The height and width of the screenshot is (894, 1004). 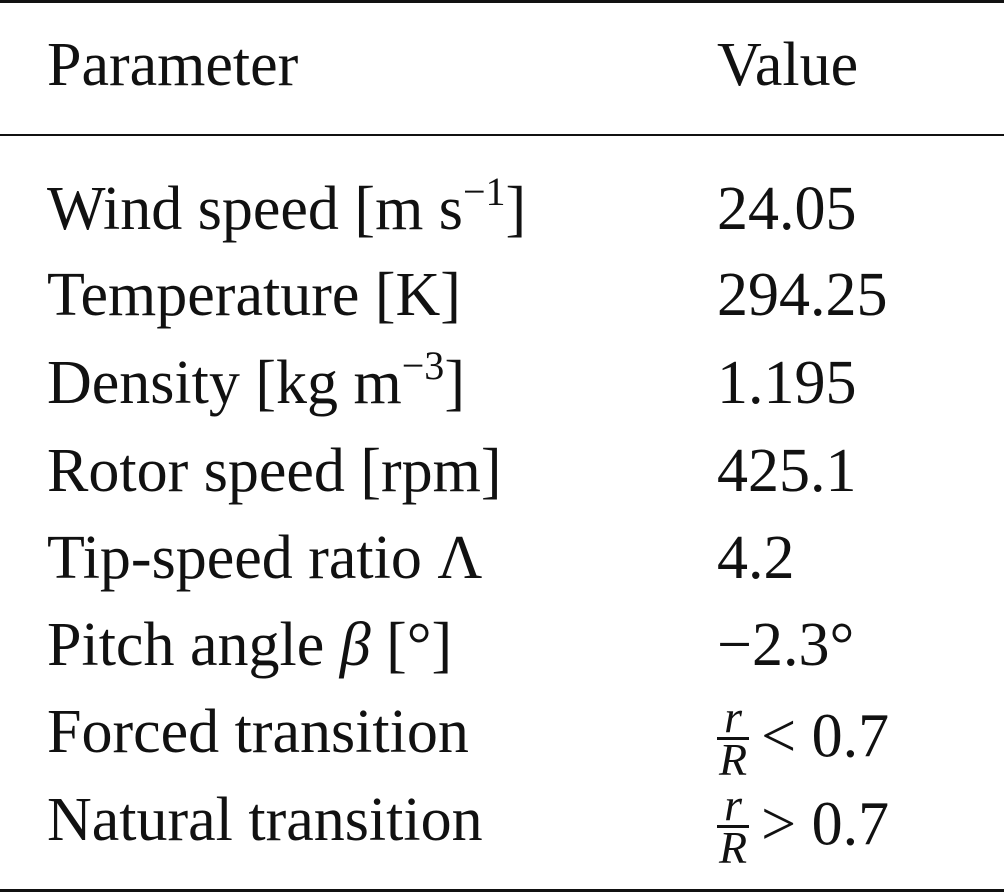 What do you see at coordinates (787, 471) in the screenshot?
I see `row-value-rotor-speed: 425.1` at bounding box center [787, 471].